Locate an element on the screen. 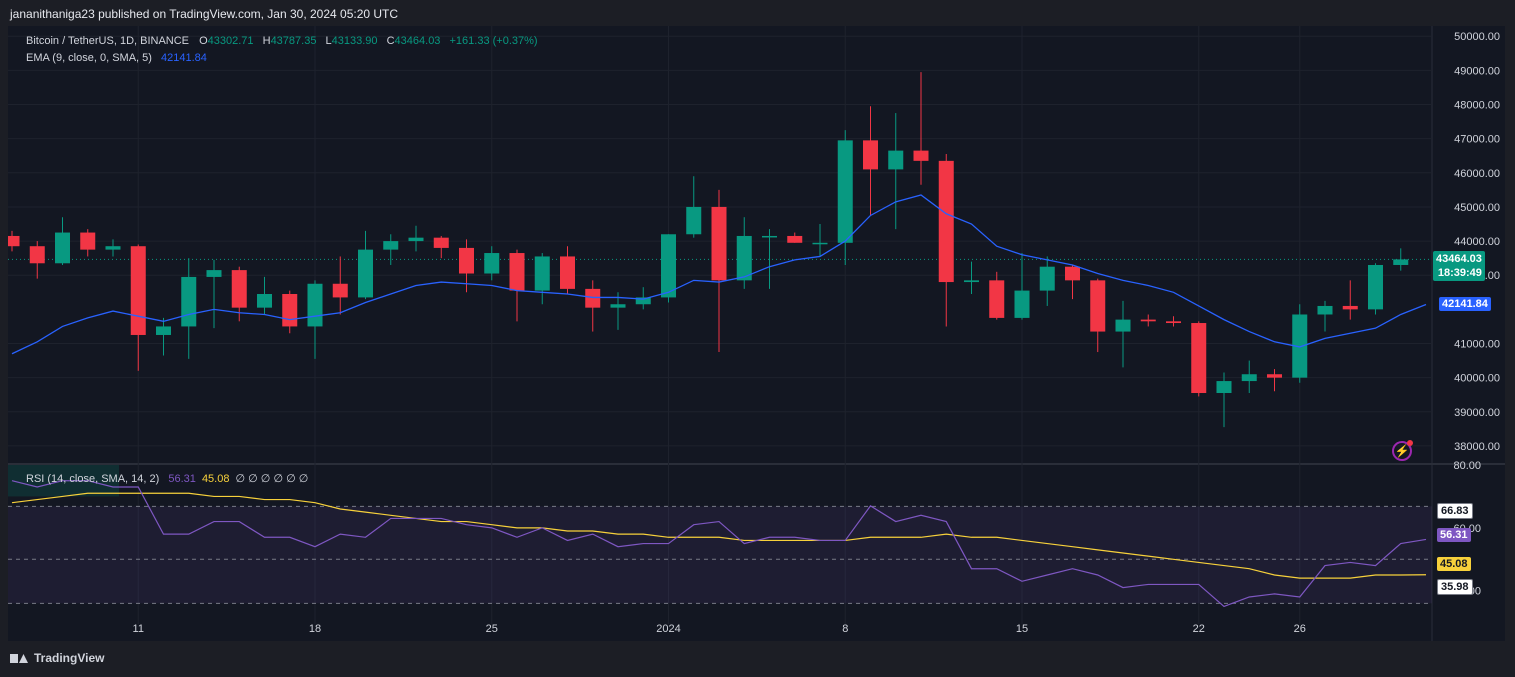 The width and height of the screenshot is (1515, 677). countdown: 18:39:49 is located at coordinates (1459, 273).